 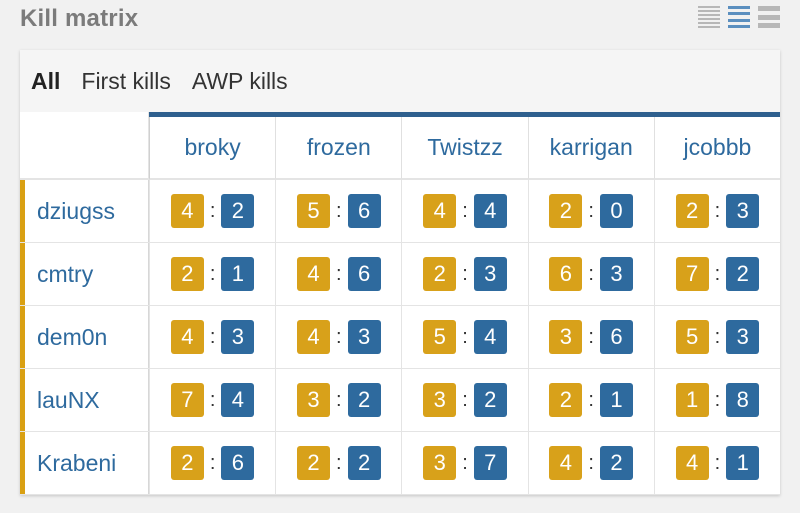 I want to click on list-wide-icon, so click(x=769, y=17).